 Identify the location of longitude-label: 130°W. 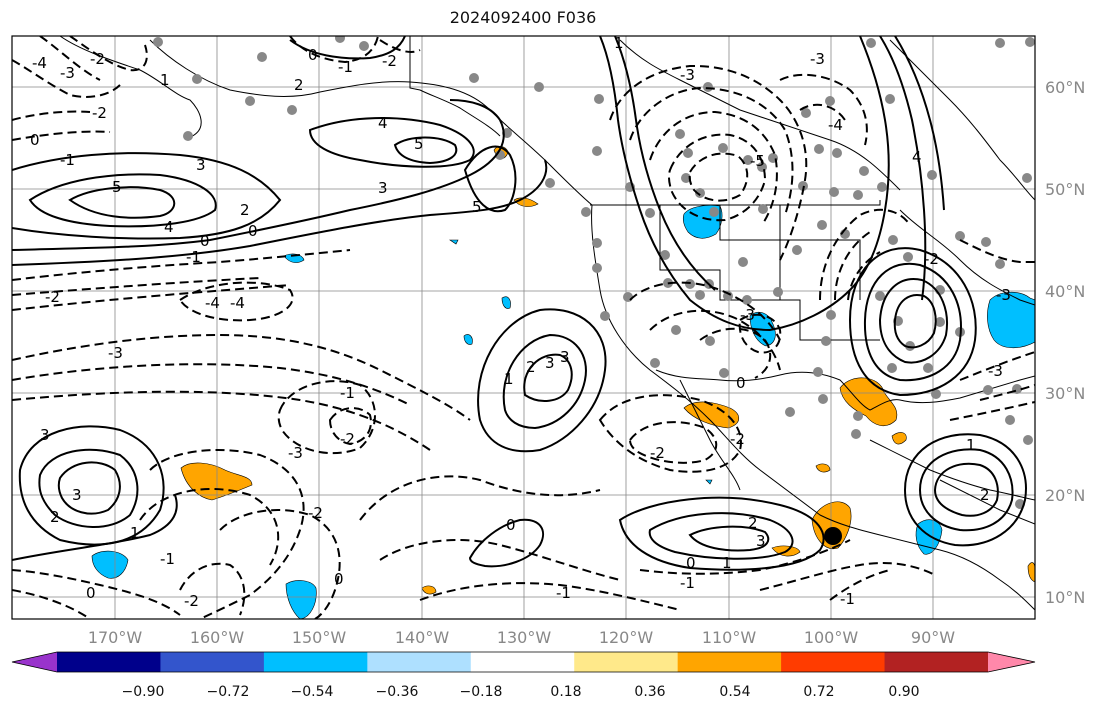
(524, 637).